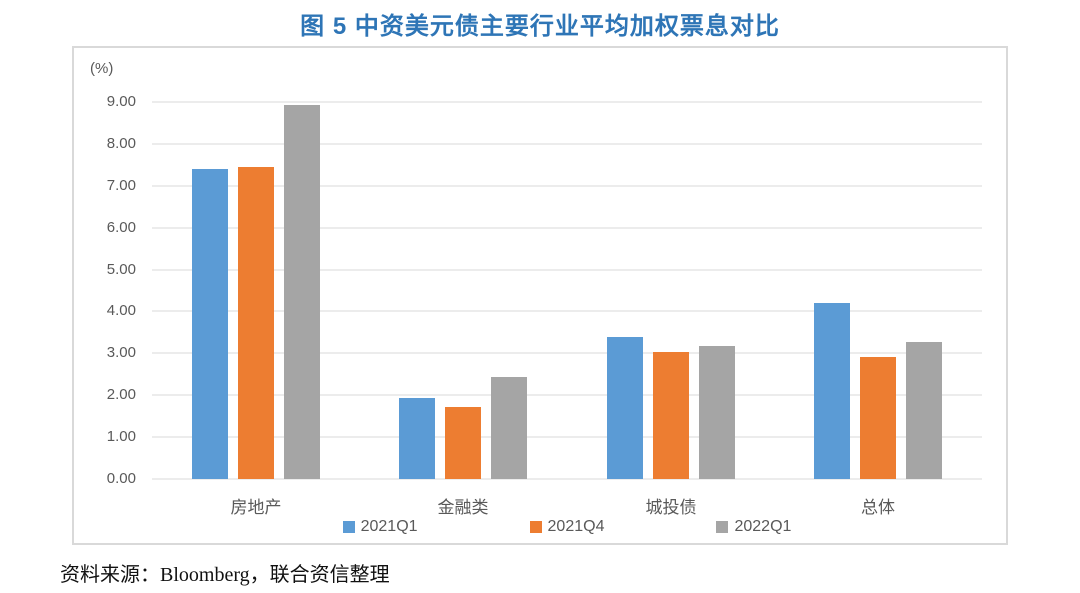  What do you see at coordinates (256, 323) in the screenshot?
I see `bar-2021Q4-房地产` at bounding box center [256, 323].